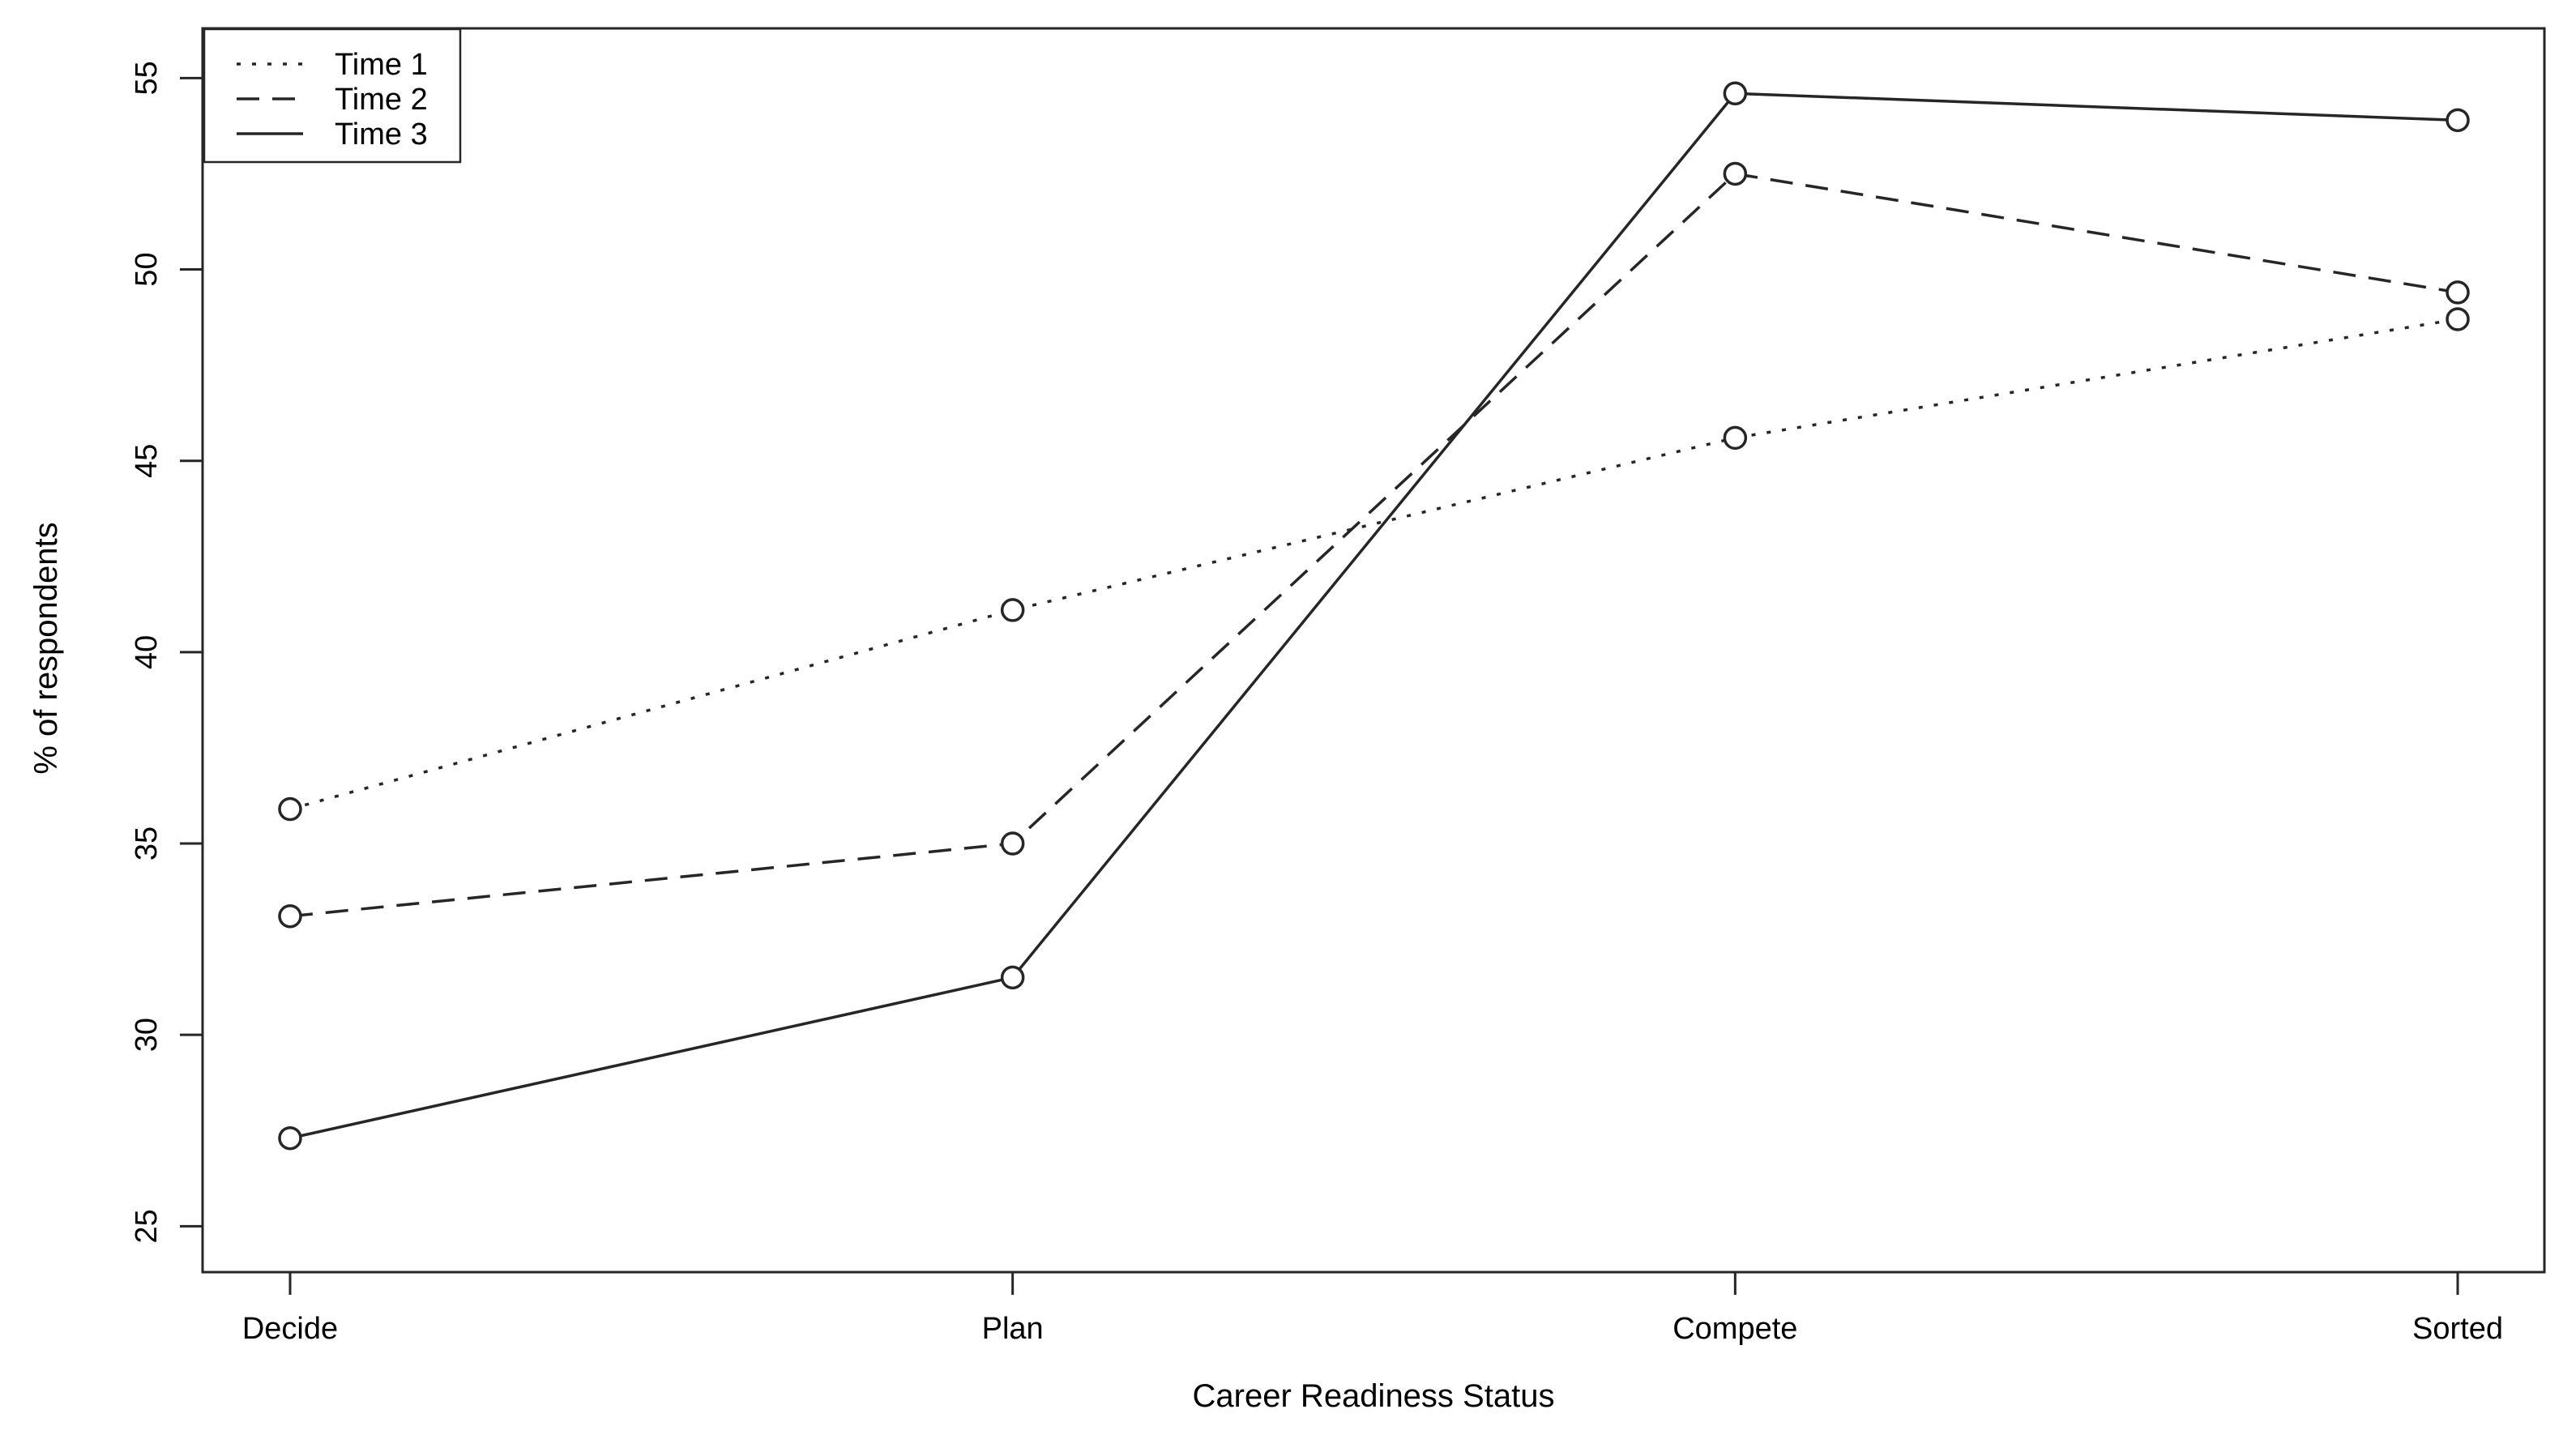  What do you see at coordinates (147, 1226) in the screenshot?
I see `y-tick-label: 25` at bounding box center [147, 1226].